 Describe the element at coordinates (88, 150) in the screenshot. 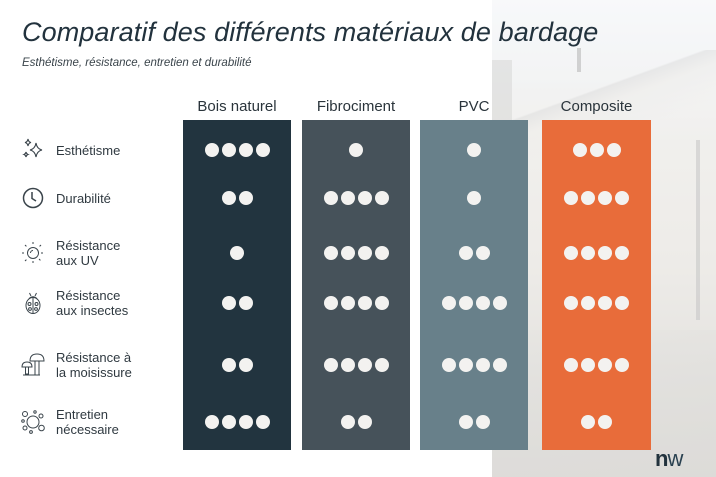

I see `row-label-text: Esthétisme` at that location.